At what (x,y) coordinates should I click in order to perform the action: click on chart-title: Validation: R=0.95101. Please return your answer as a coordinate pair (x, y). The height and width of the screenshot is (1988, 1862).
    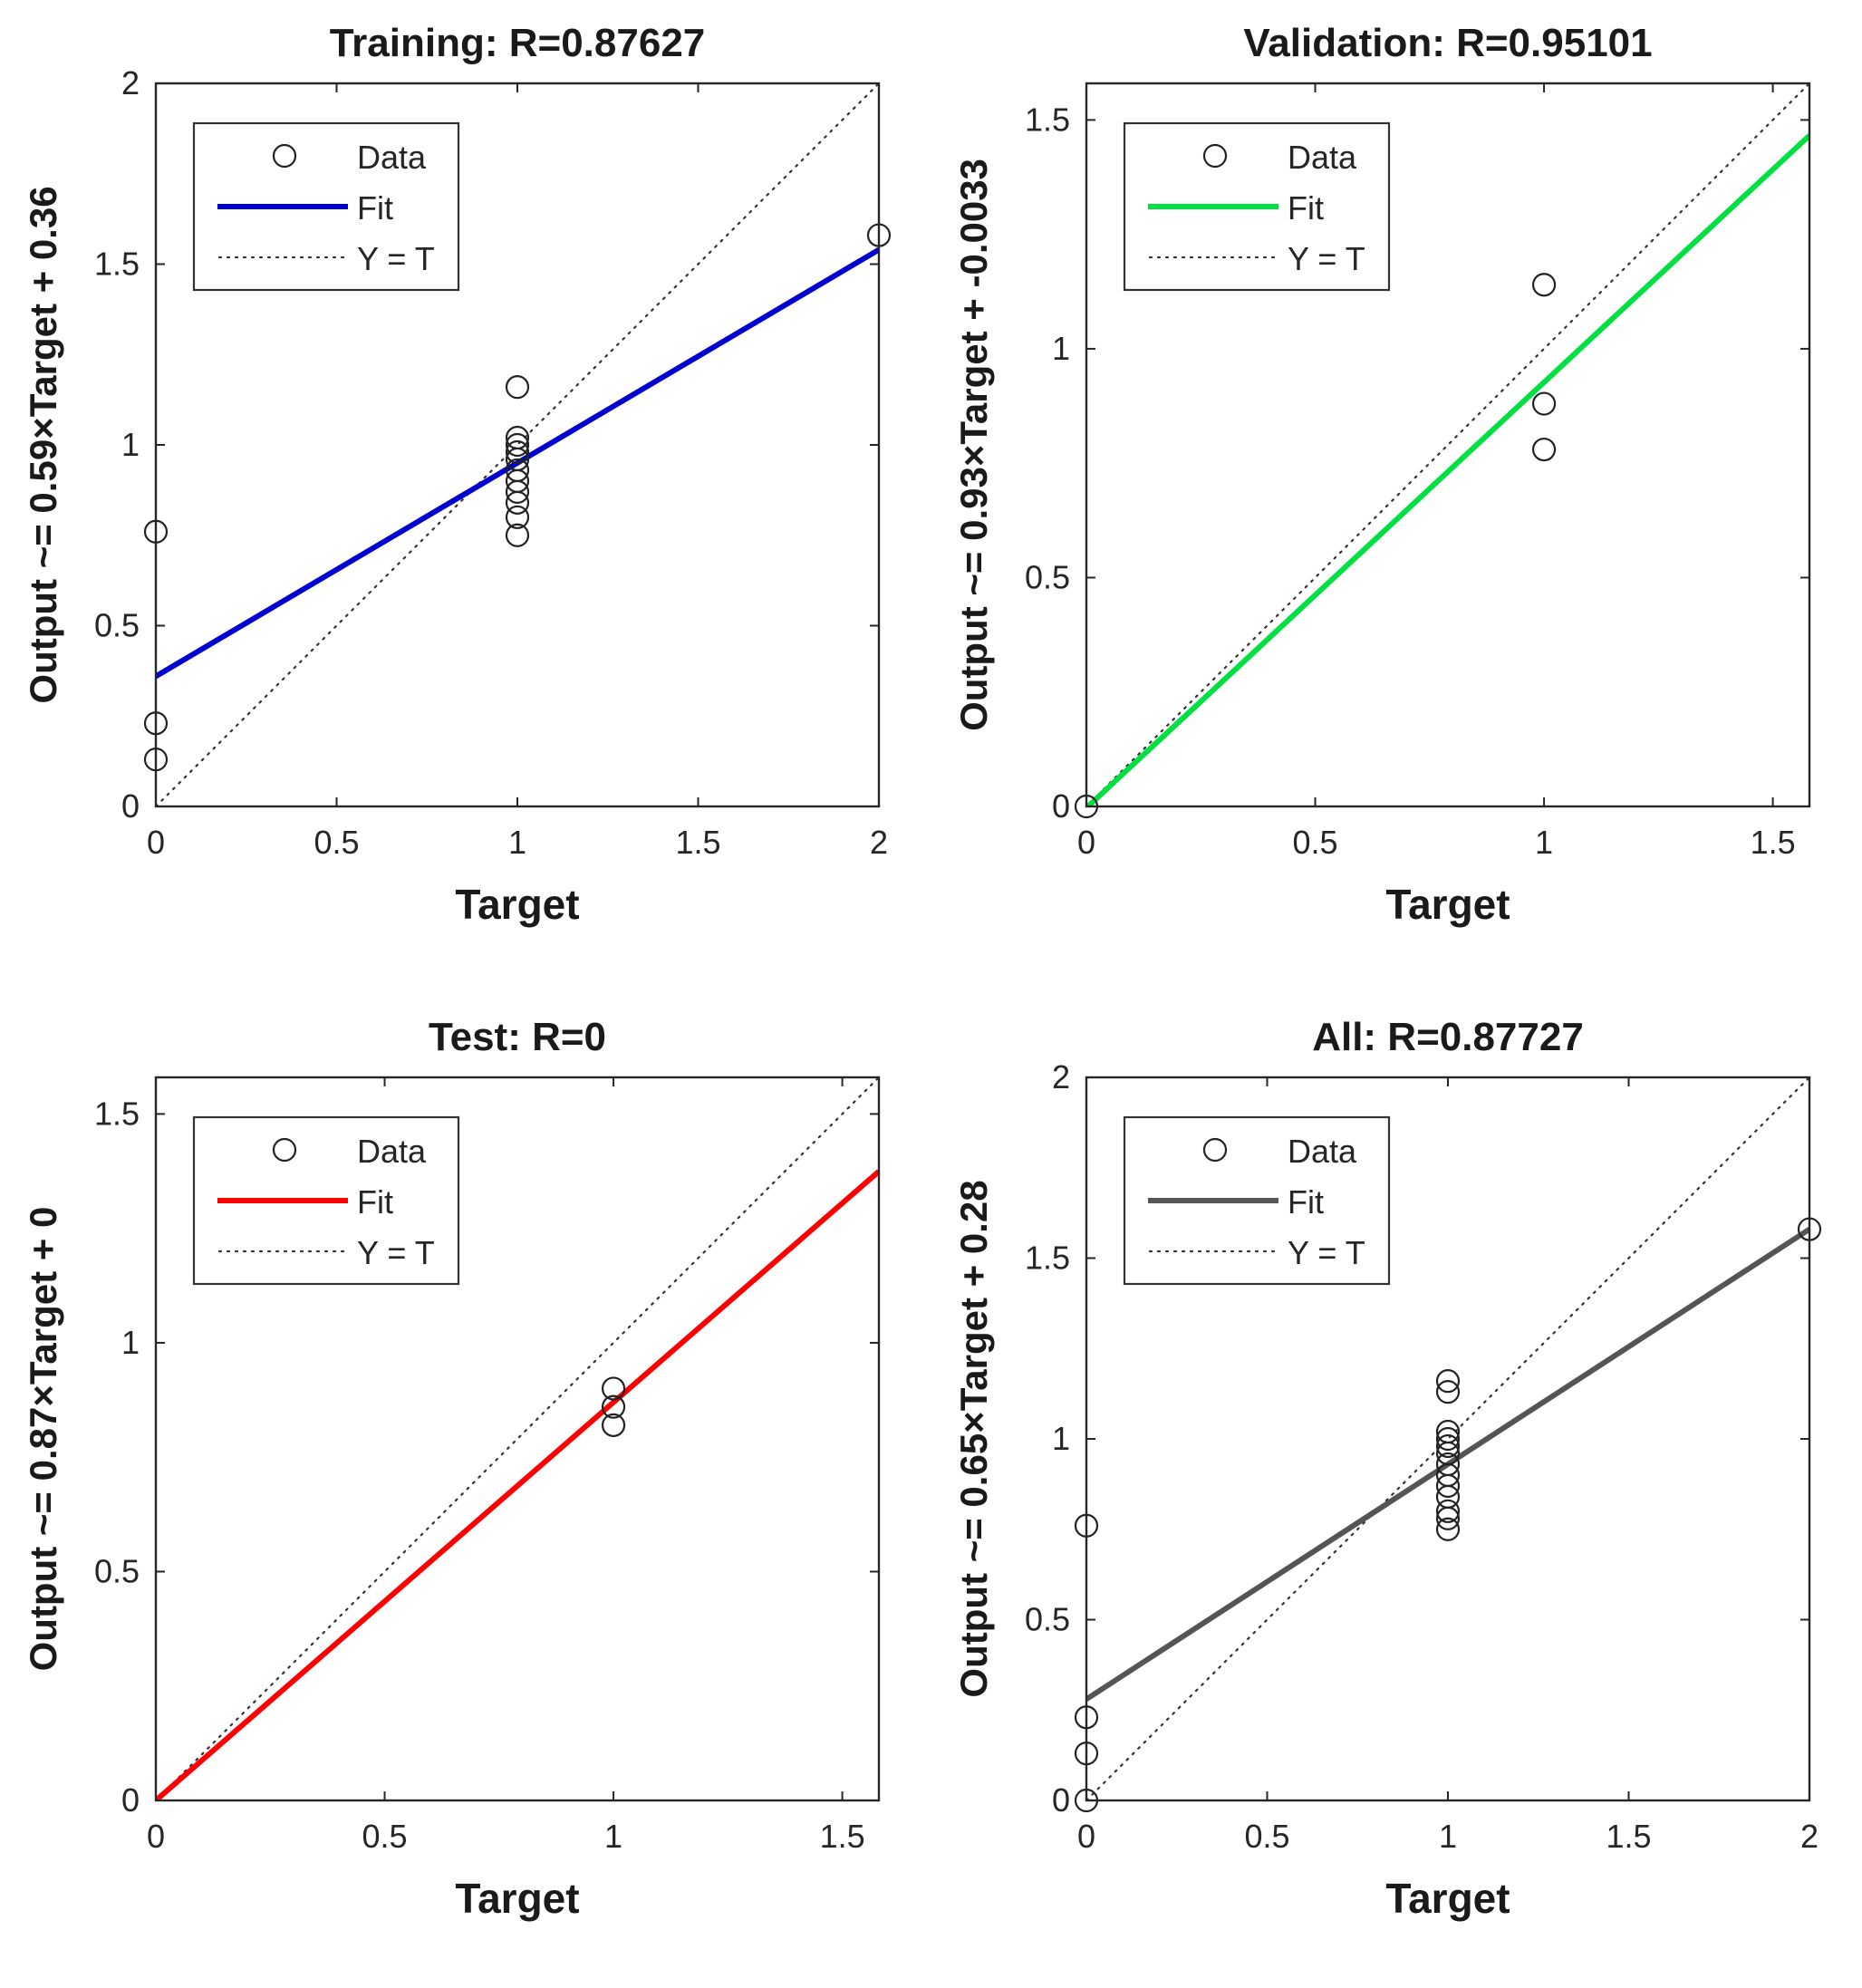
    Looking at the image, I should click on (1448, 43).